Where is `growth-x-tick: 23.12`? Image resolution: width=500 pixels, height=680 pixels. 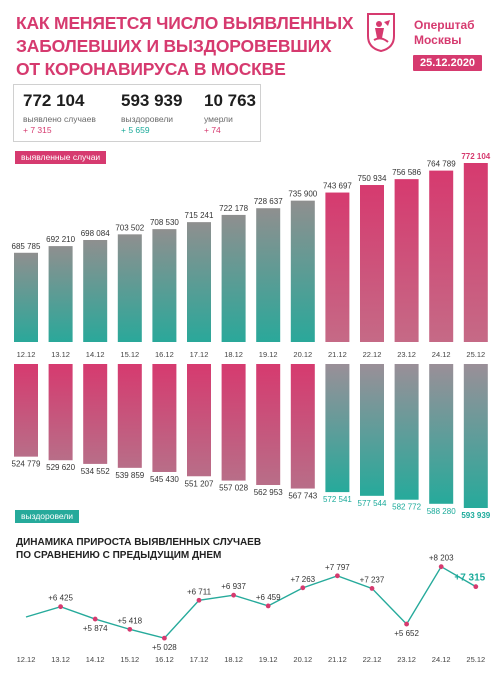
growth-x-tick: 23.12 is located at coordinates (406, 659).